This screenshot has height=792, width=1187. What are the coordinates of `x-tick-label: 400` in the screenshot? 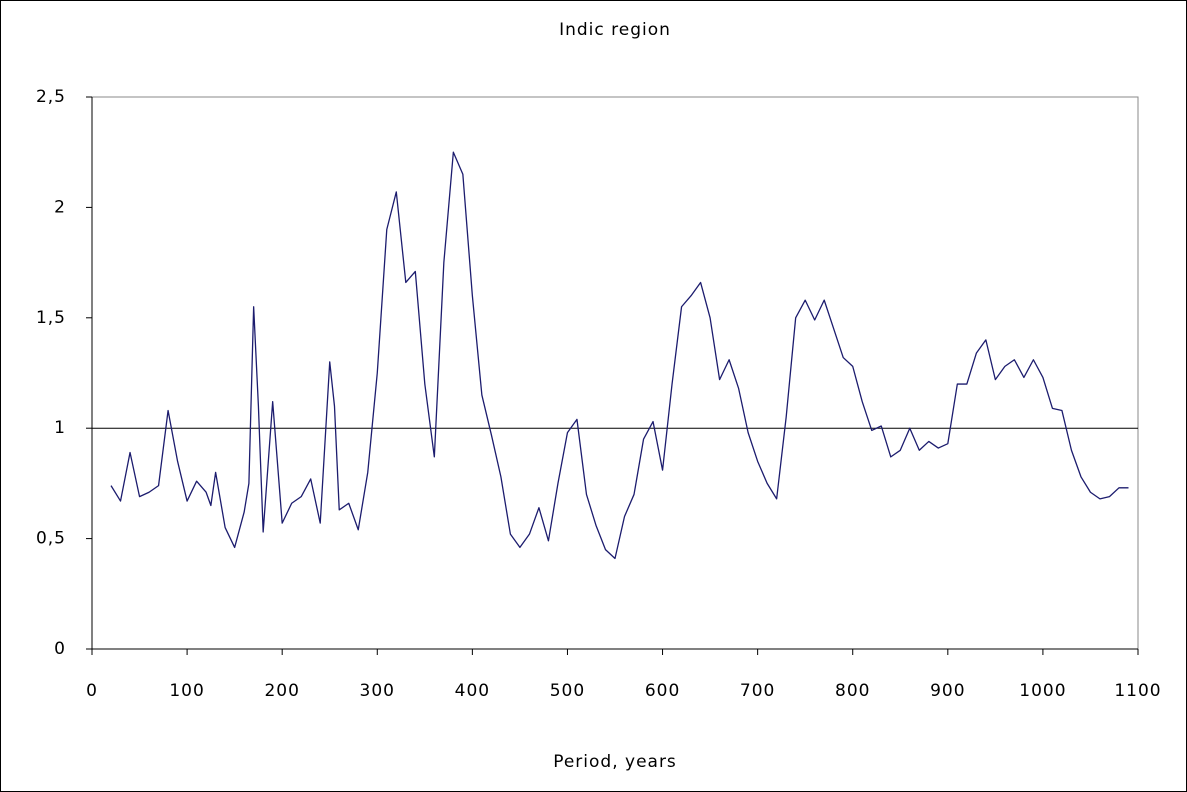 It's located at (472, 691).